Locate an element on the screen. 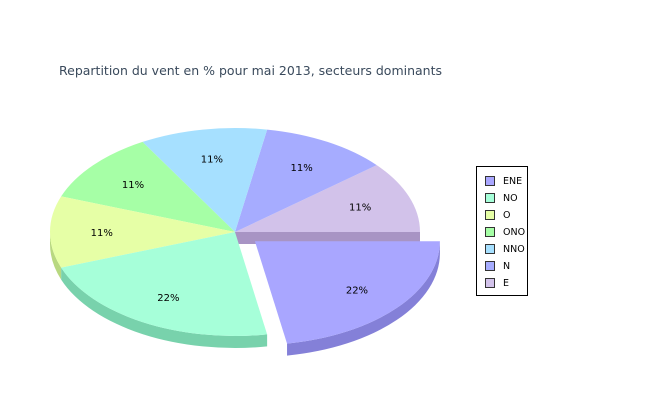 This screenshot has width=650, height=400. pie-slice-ene is located at coordinates (347, 292).